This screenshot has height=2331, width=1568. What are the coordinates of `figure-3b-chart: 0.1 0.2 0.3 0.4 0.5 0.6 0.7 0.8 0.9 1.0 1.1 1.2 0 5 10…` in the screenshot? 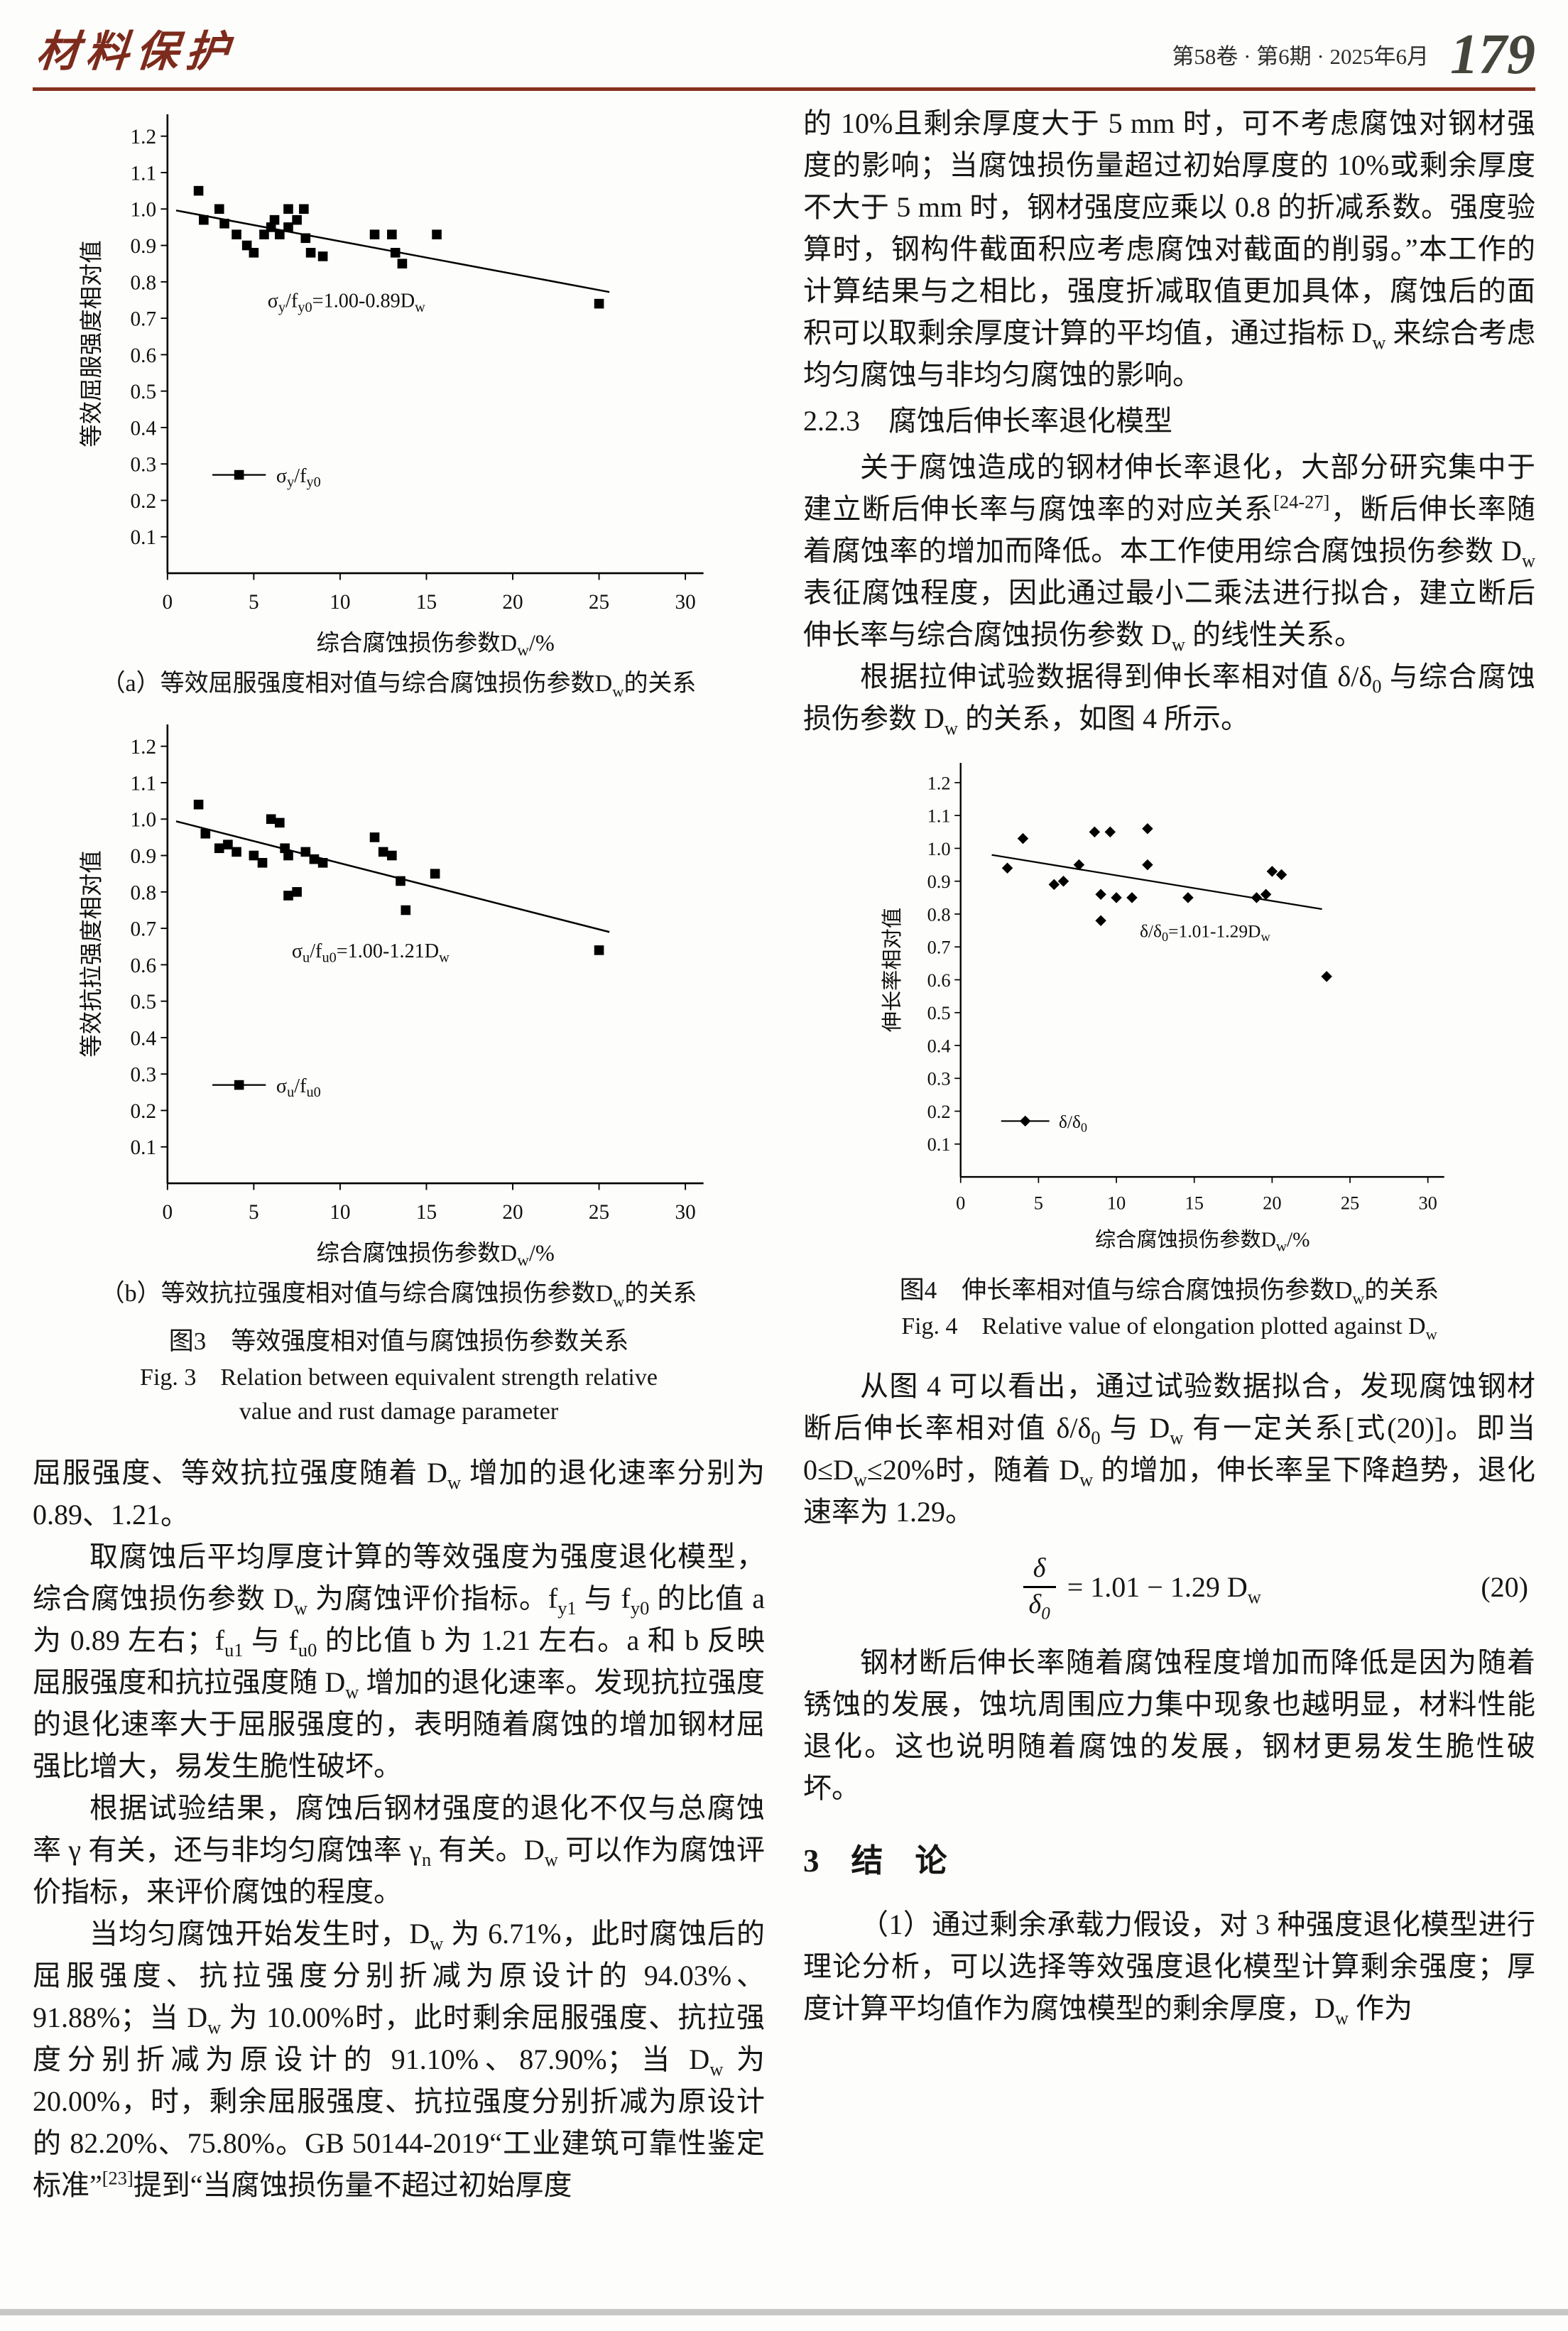 It's located at (391, 997).